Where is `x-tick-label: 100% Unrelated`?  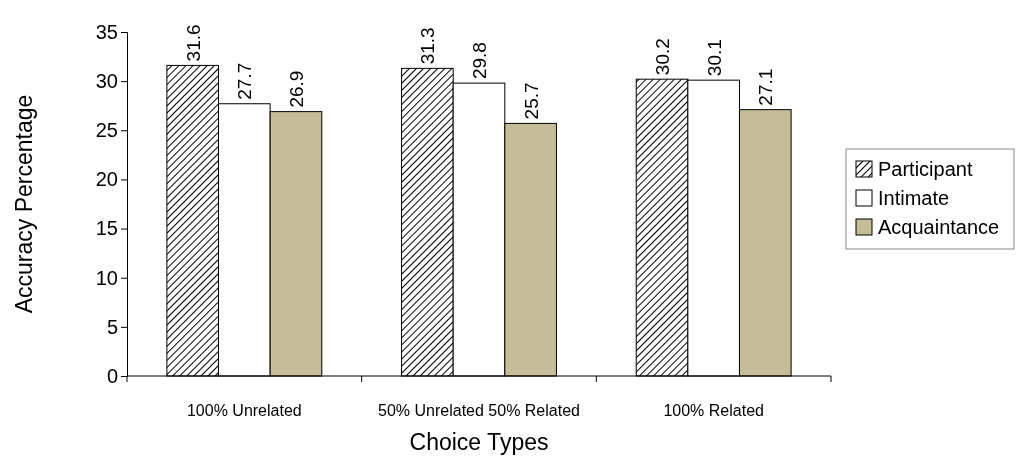
x-tick-label: 100% Unrelated is located at coordinates (244, 410).